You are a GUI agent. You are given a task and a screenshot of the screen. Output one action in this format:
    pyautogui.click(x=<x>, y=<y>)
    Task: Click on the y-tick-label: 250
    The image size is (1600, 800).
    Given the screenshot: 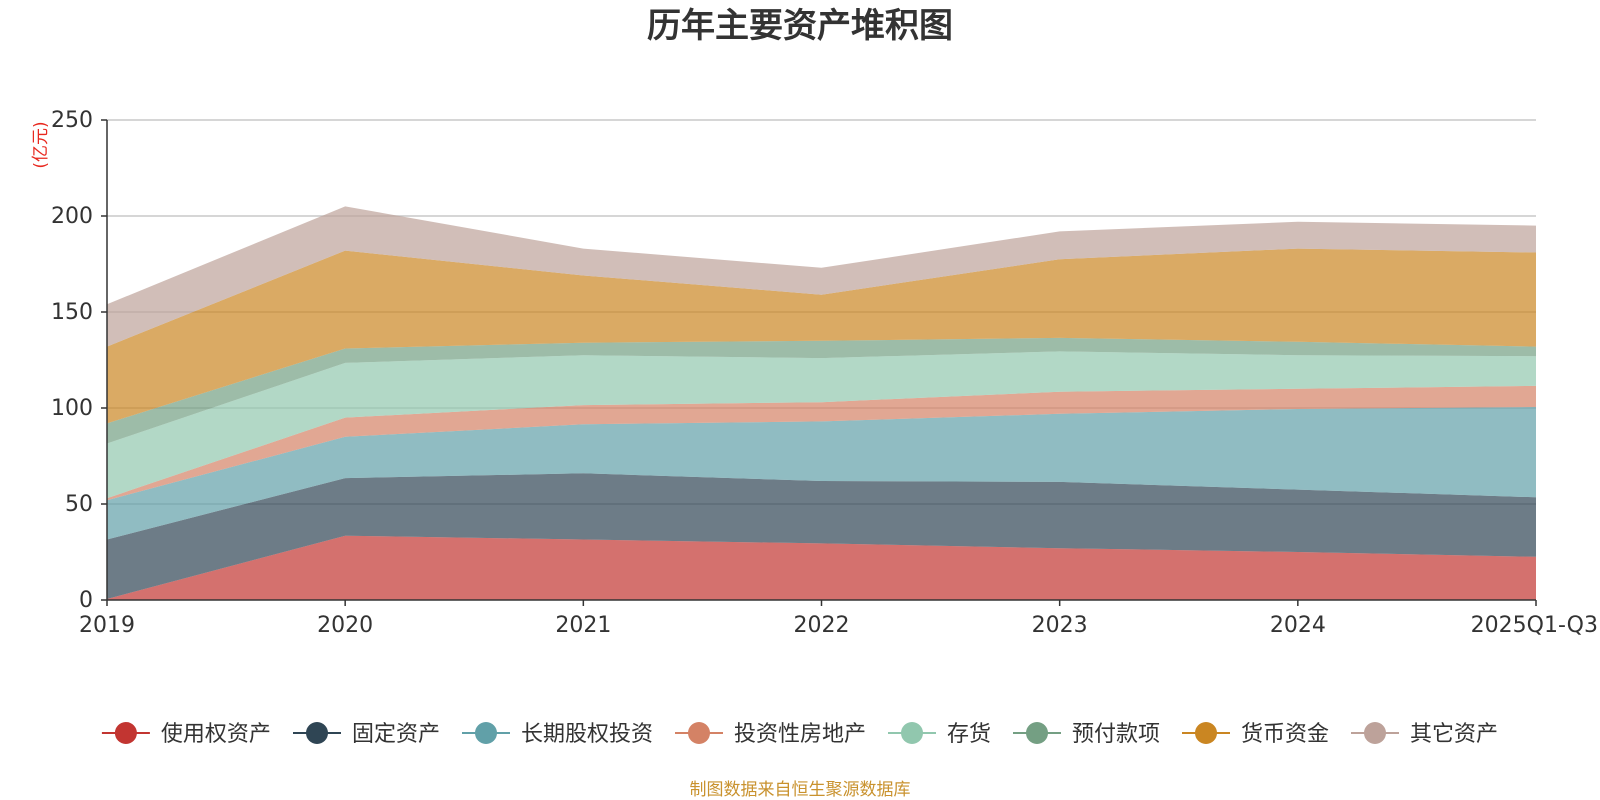 What is the action you would take?
    pyautogui.click(x=72, y=120)
    